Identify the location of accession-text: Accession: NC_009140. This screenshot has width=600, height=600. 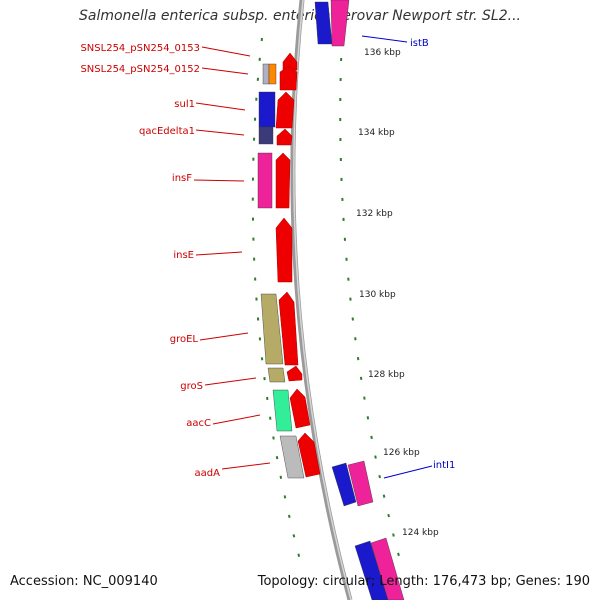
(84, 581).